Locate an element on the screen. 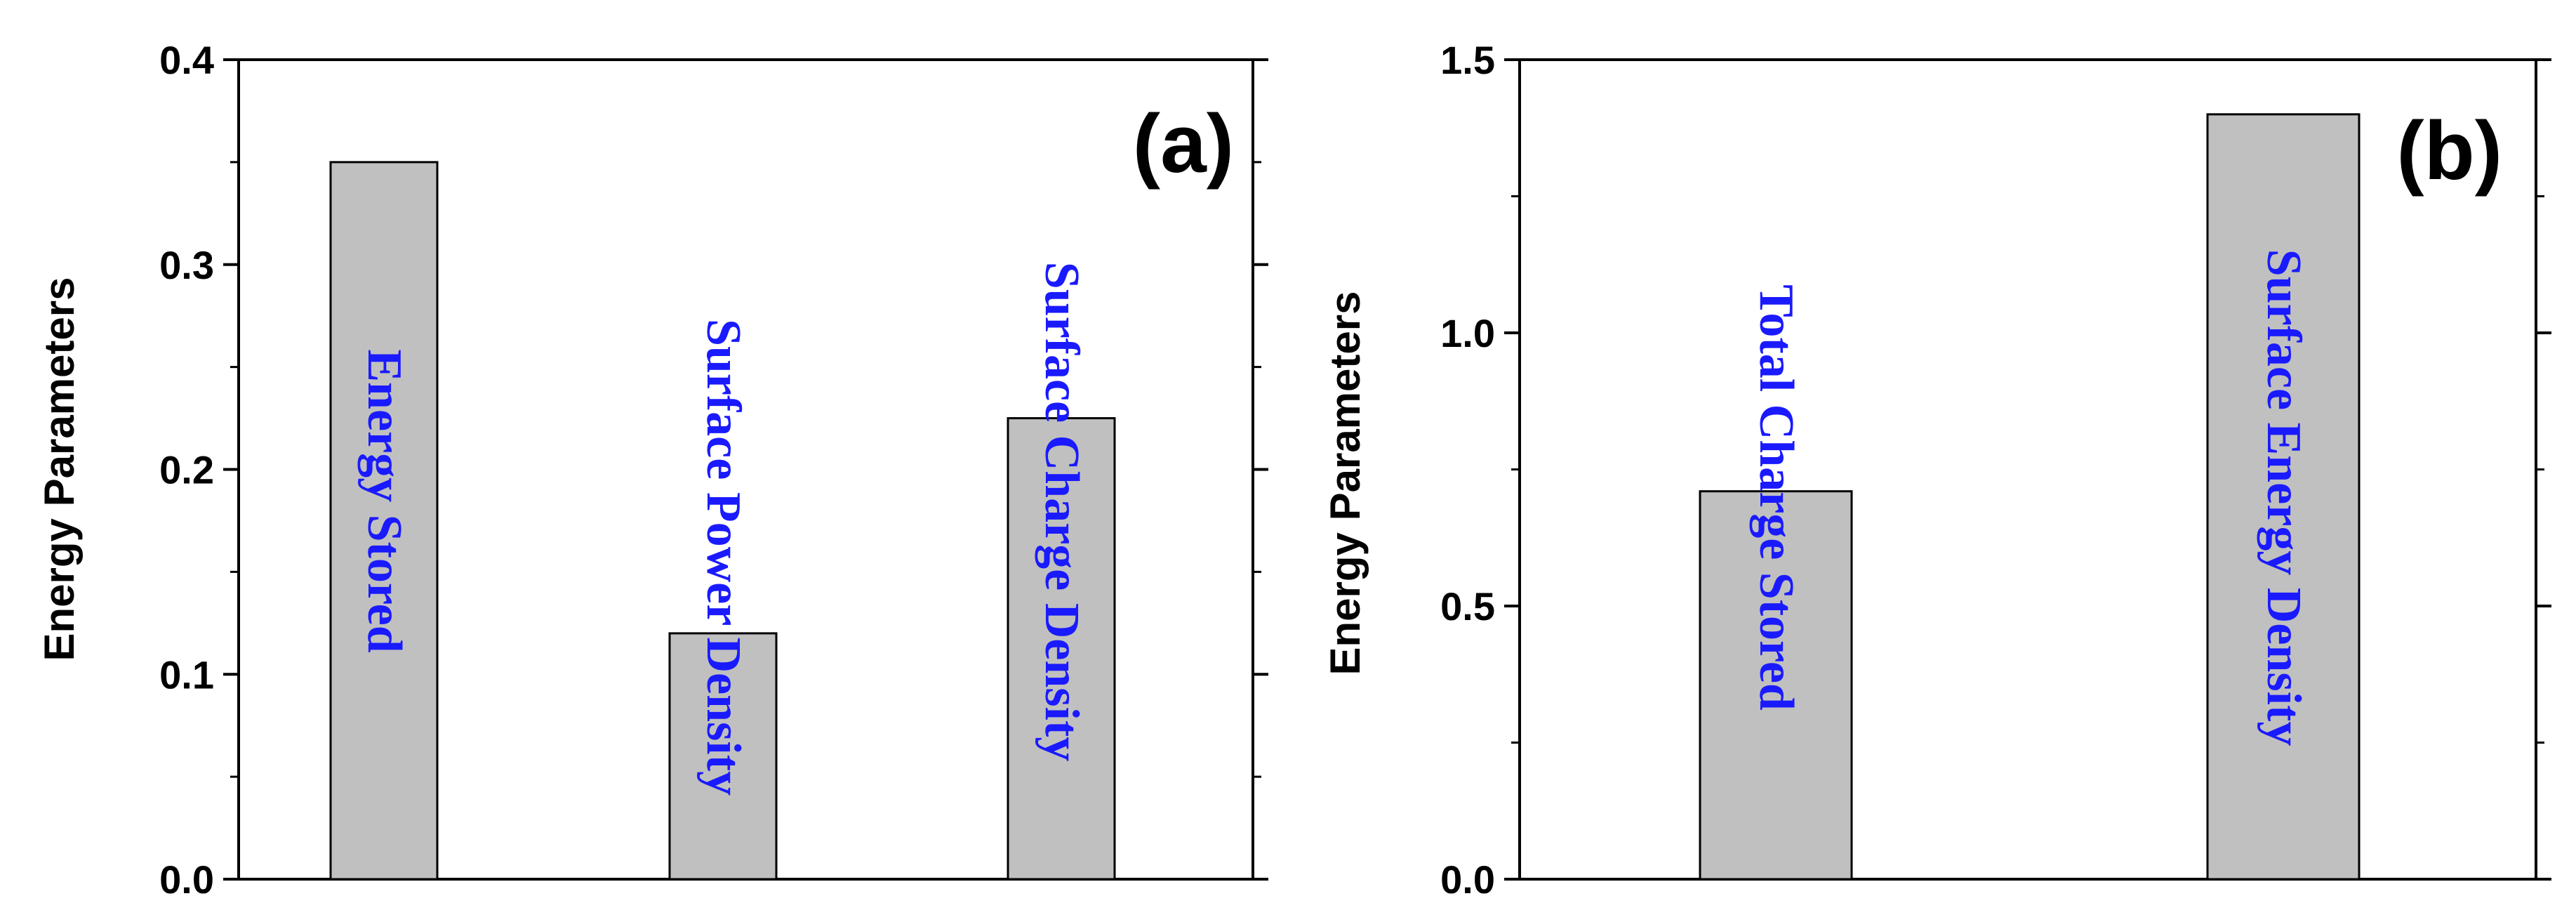 This screenshot has height=922, width=2576. bar-label: Surface Charge Density is located at coordinates (1062, 512).